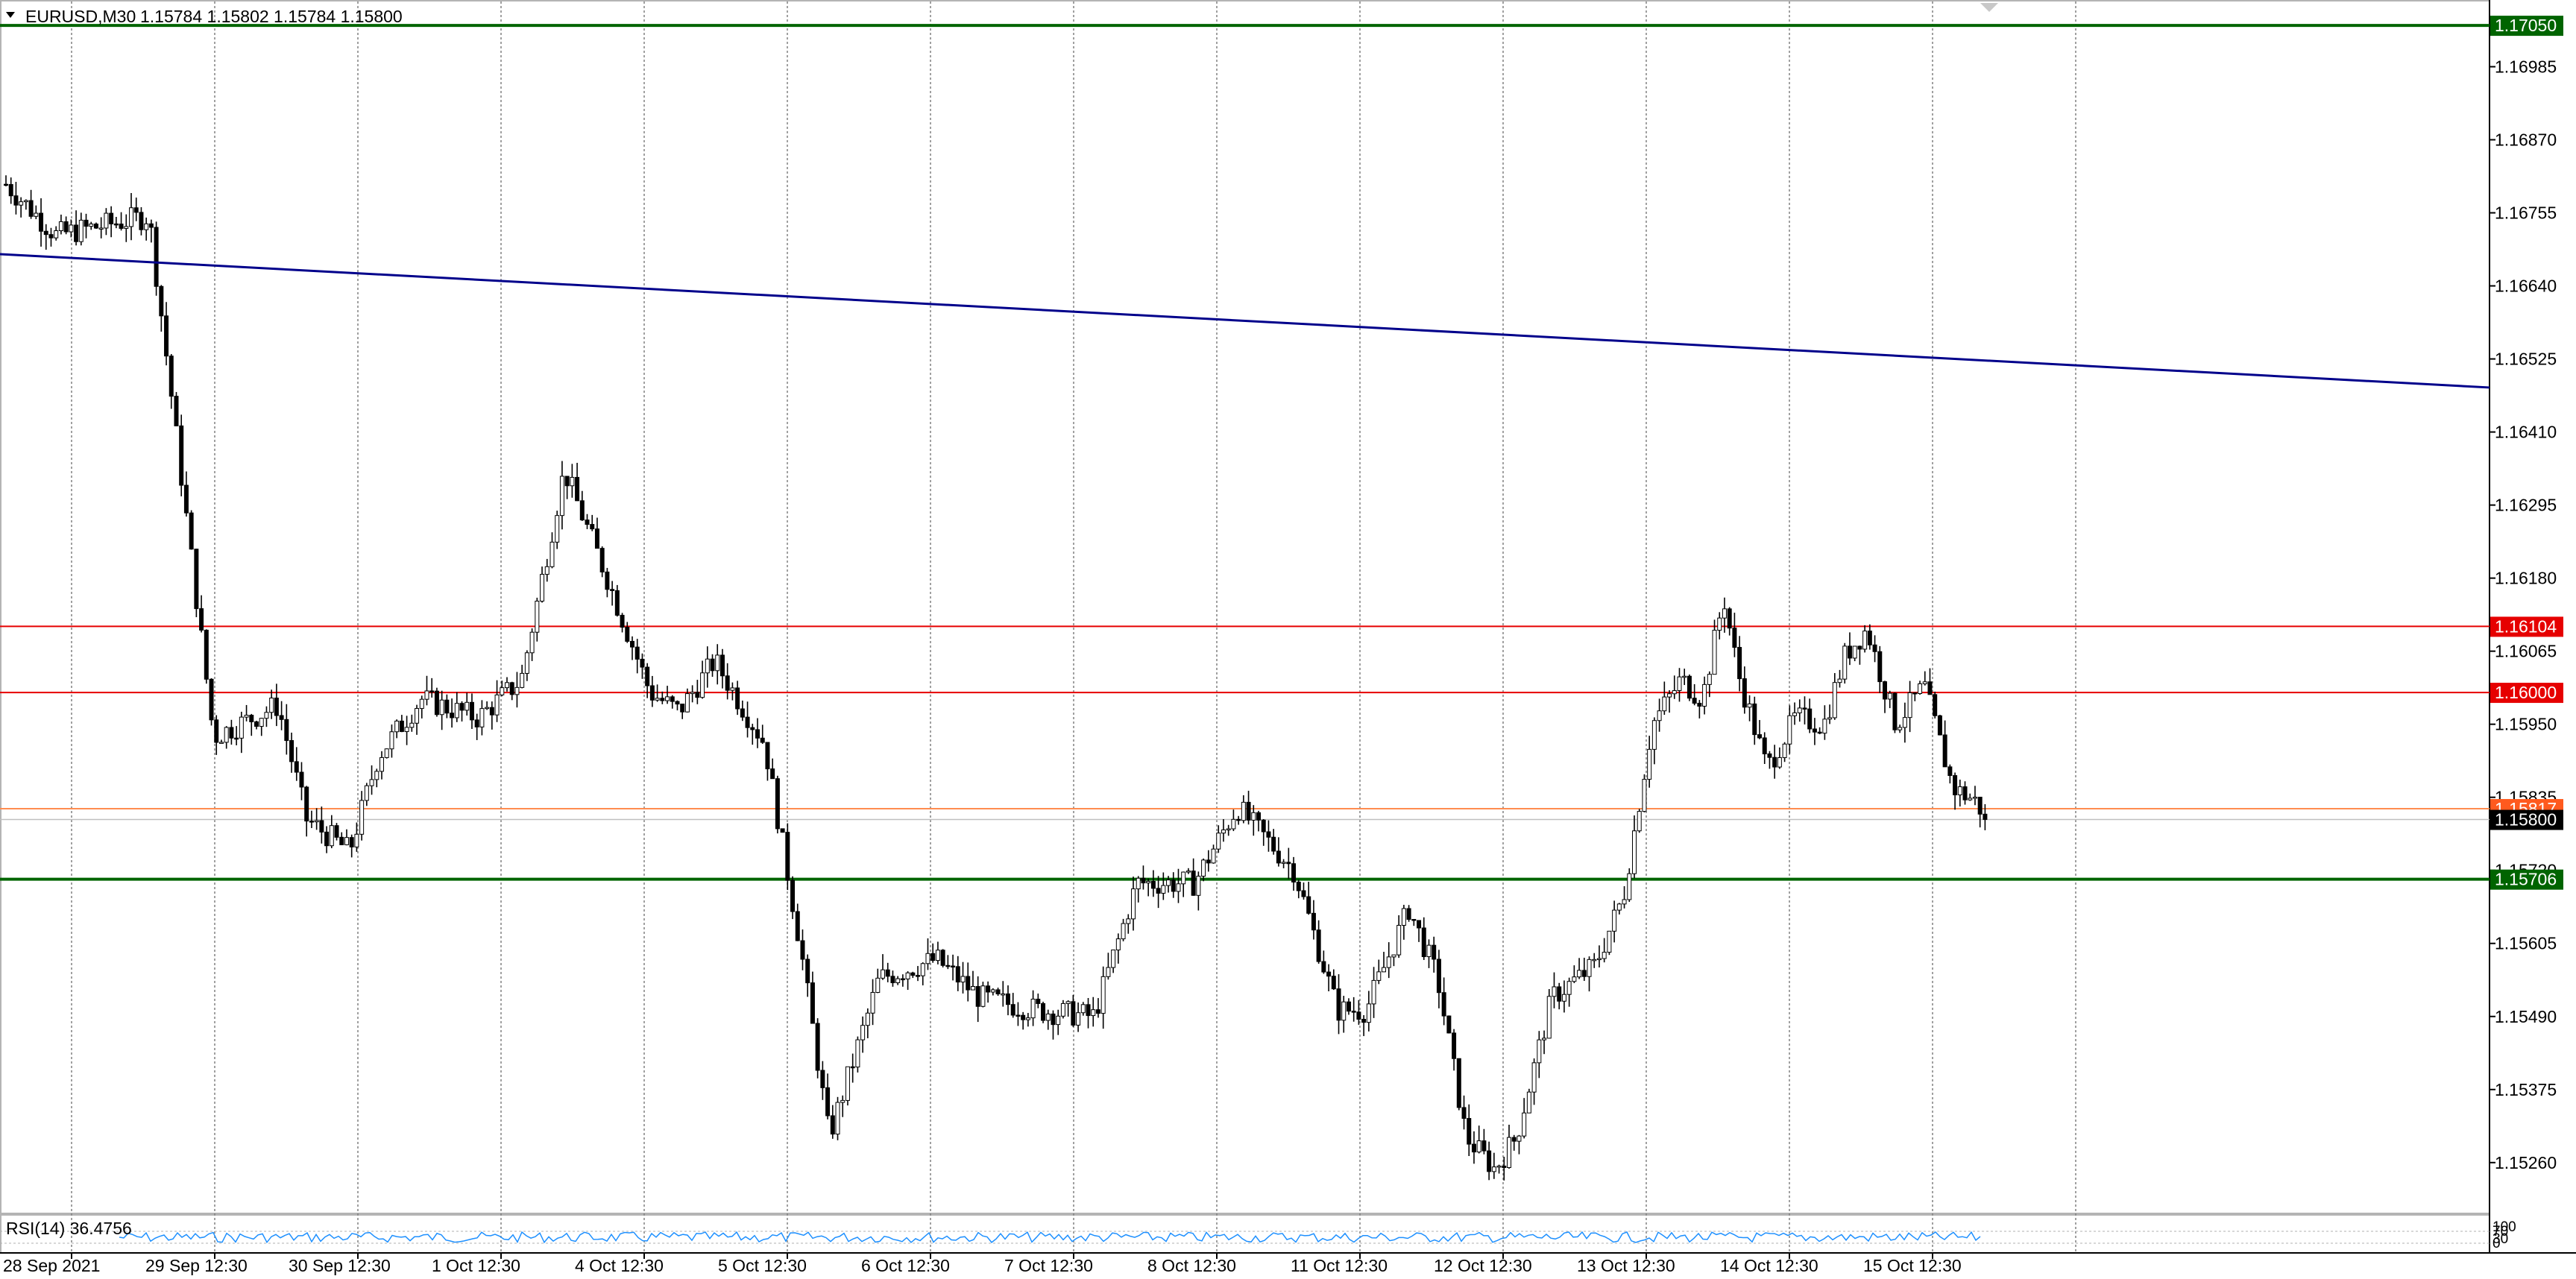  I want to click on time-tick-label: 28 Sep 2021, so click(51, 1265).